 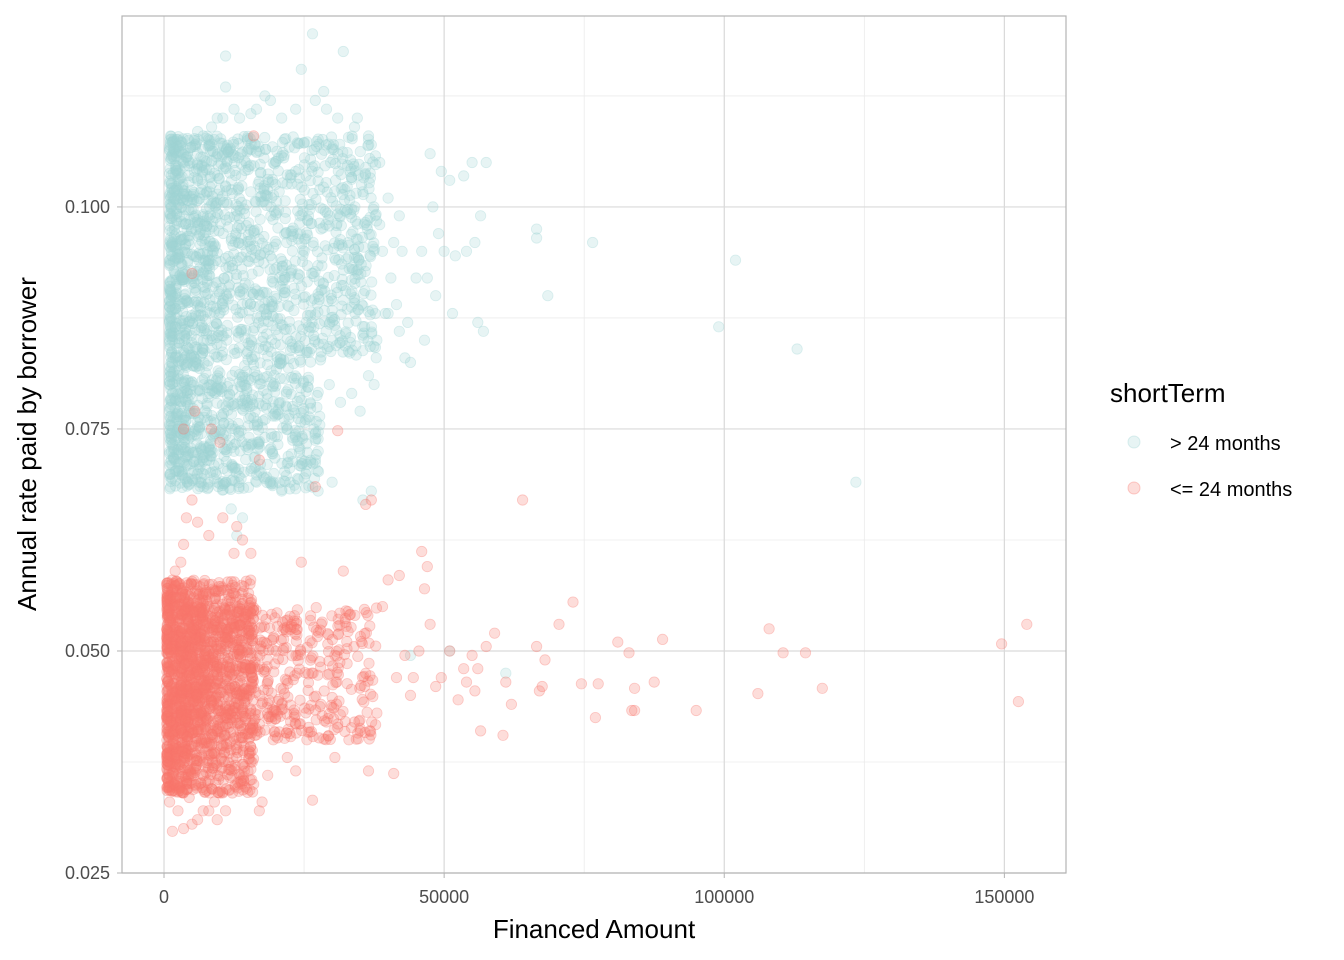 What do you see at coordinates (164, 897) in the screenshot?
I see `x-tick-label: 0` at bounding box center [164, 897].